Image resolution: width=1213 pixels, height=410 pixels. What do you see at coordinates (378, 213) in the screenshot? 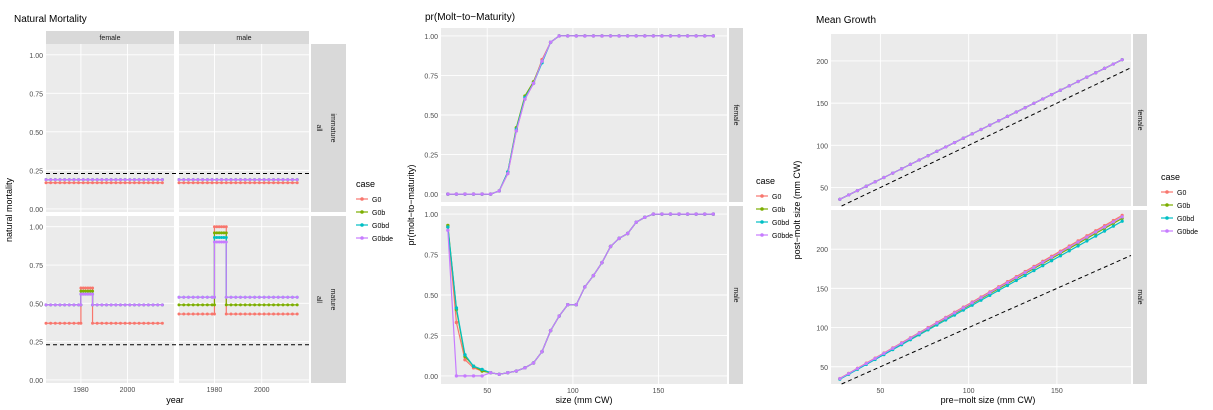
I see `legend-entry-G0b: G0b` at bounding box center [378, 213].